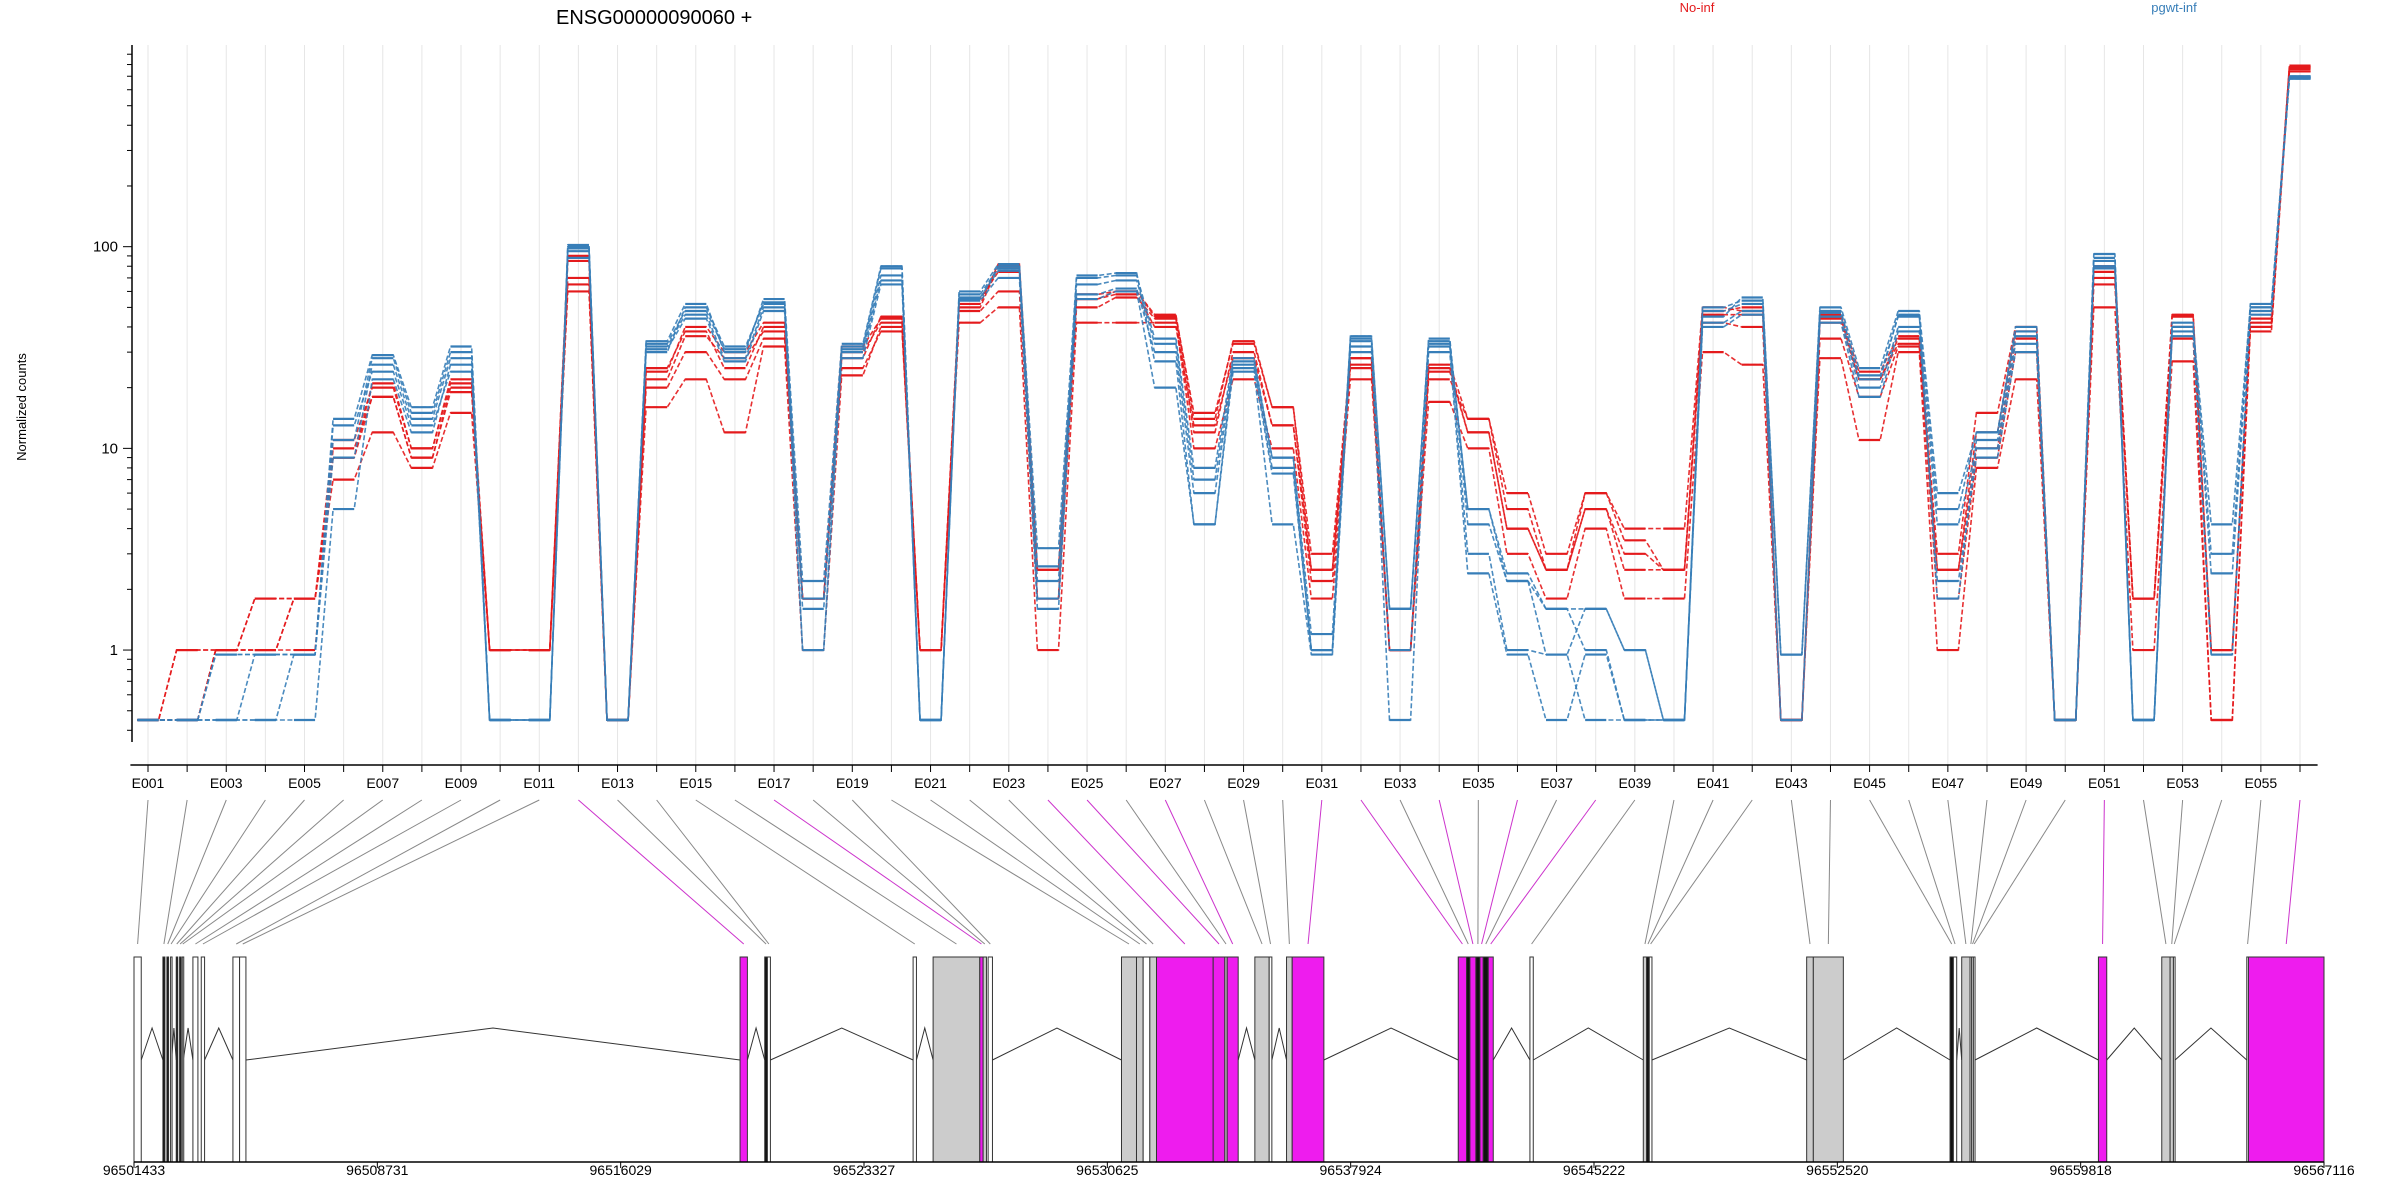  I want to click on exon-e008, so click(195, 1059).